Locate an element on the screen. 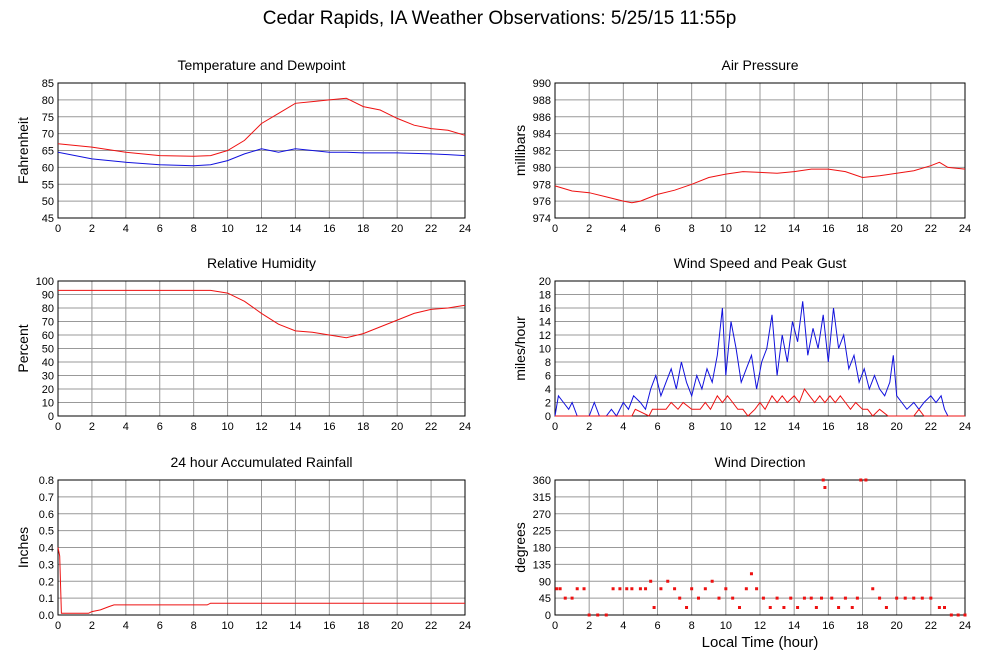 The width and height of the screenshot is (999, 659). y-tick-label: 14 is located at coordinates (545, 323).